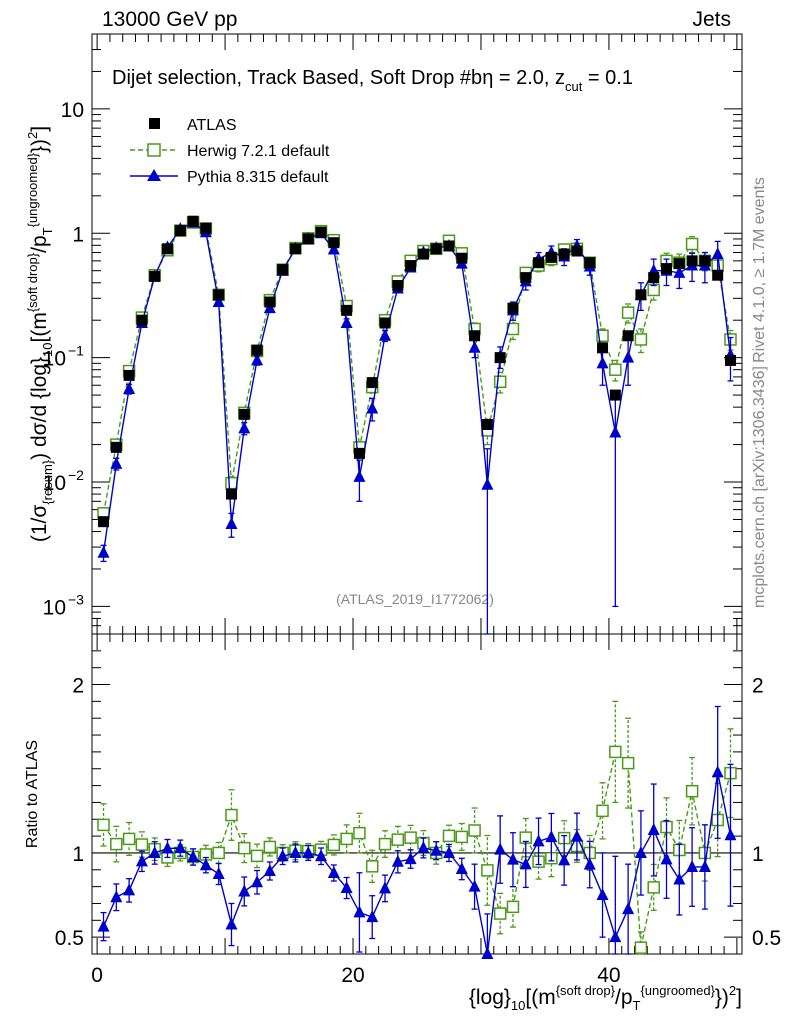 The width and height of the screenshot is (786, 1024). Describe the element at coordinates (758, 686) in the screenshot. I see `ratio-tick-label-right: 2` at that location.